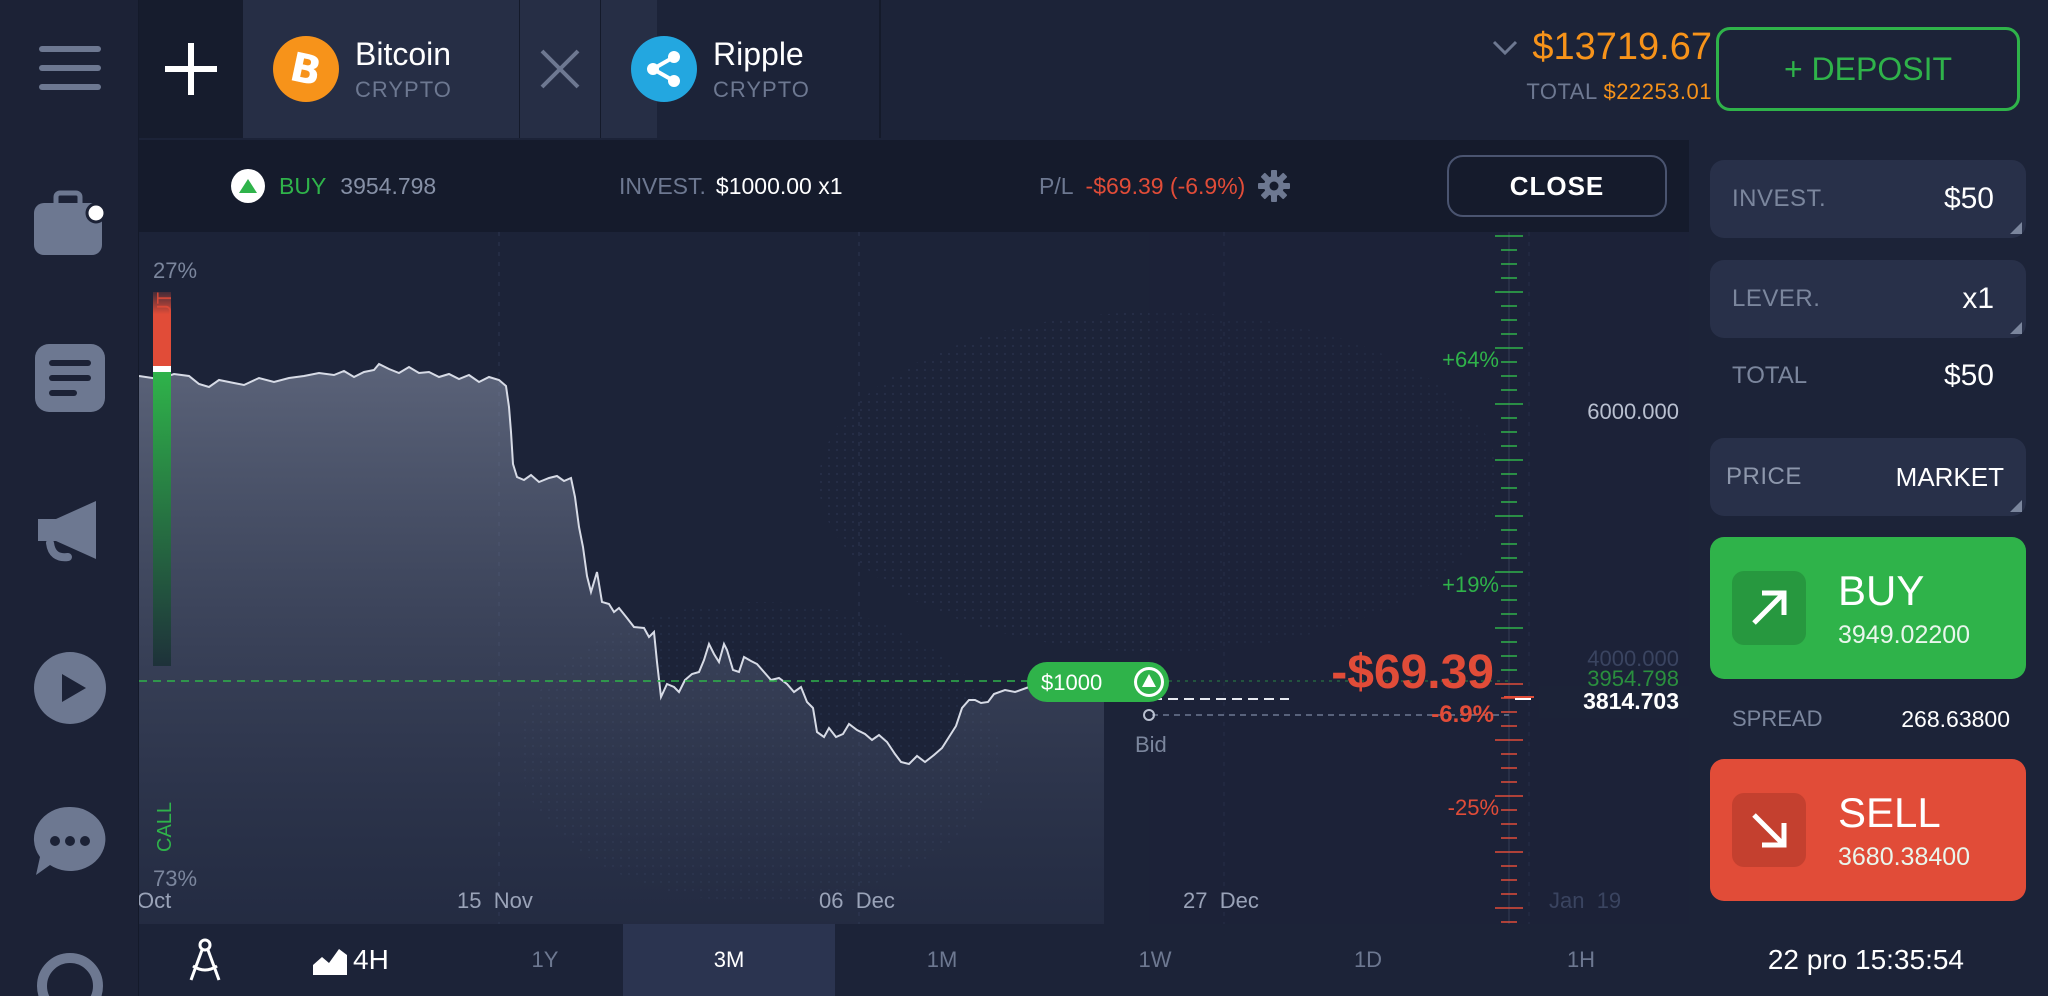  I want to click on arrow-up-right-icon, so click(1769, 608).